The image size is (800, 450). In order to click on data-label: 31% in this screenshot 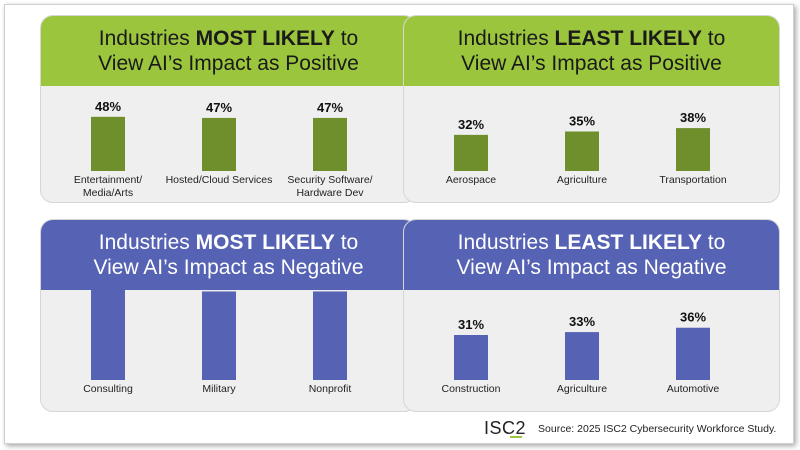, I will do `click(471, 324)`.